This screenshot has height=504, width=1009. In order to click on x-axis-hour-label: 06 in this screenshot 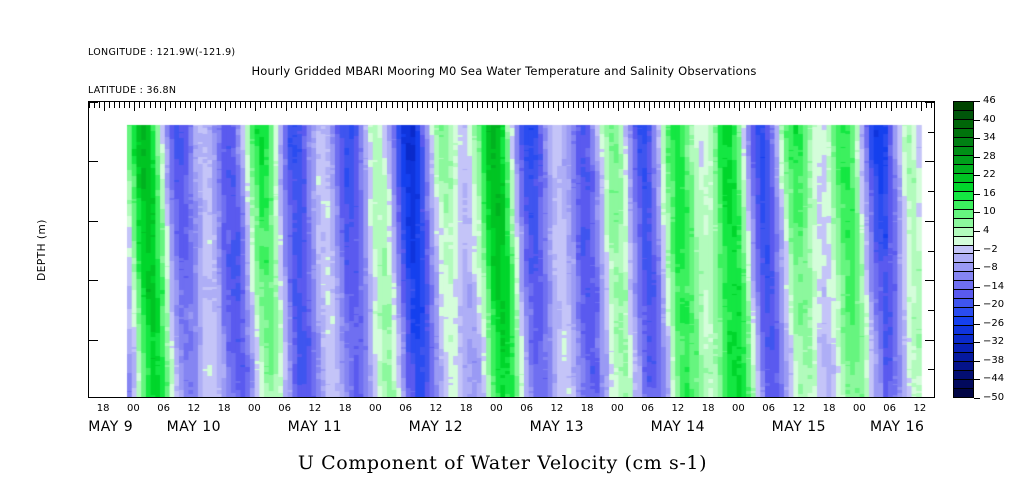, I will do `click(405, 408)`.